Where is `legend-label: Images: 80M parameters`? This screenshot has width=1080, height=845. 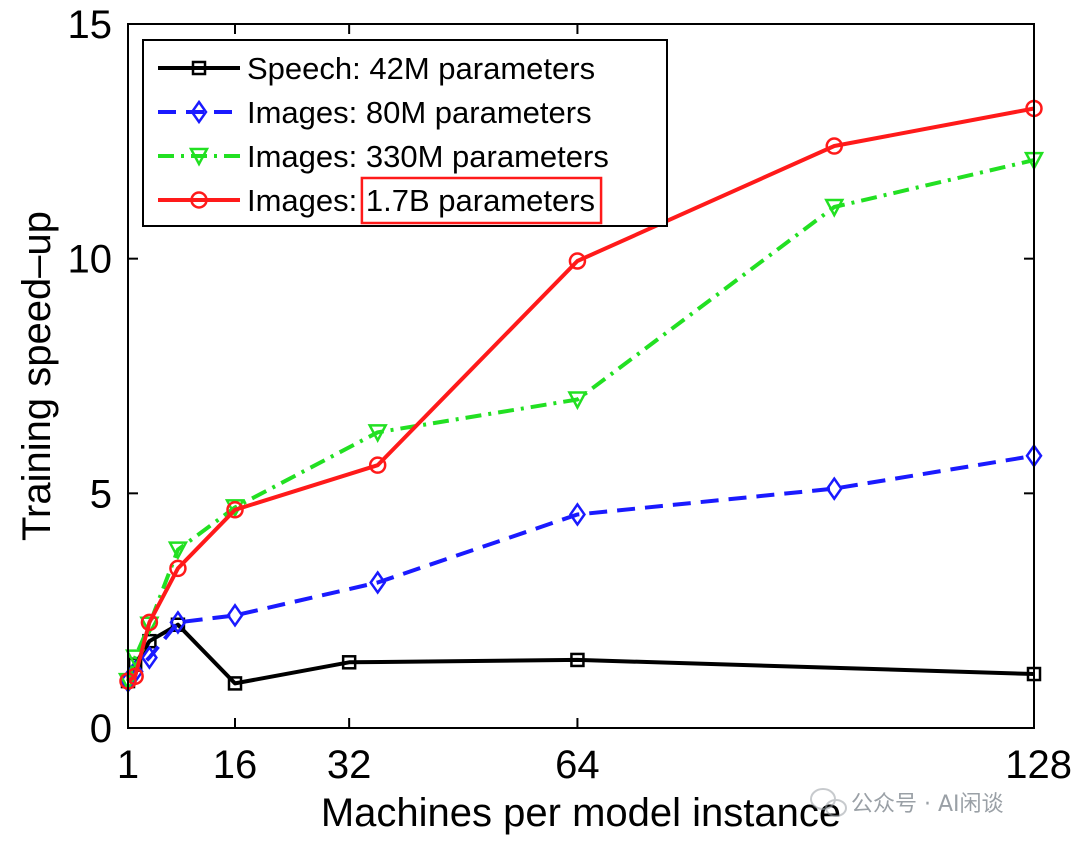
legend-label: Images: 80M parameters is located at coordinates (419, 112).